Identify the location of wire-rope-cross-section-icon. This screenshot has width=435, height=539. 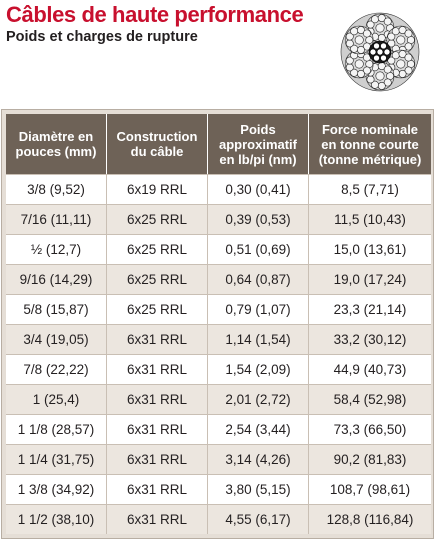
(380, 52).